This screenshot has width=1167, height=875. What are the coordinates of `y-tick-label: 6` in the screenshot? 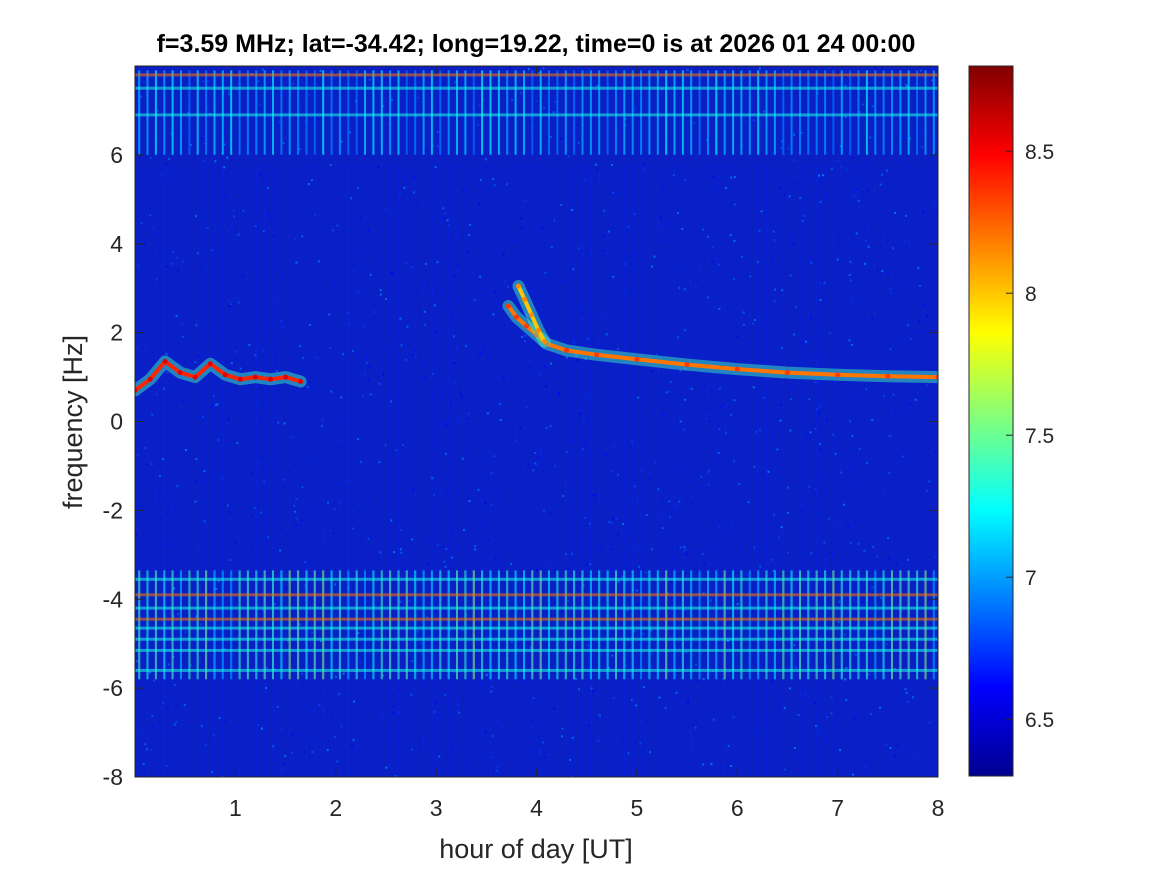 It's located at (116, 155).